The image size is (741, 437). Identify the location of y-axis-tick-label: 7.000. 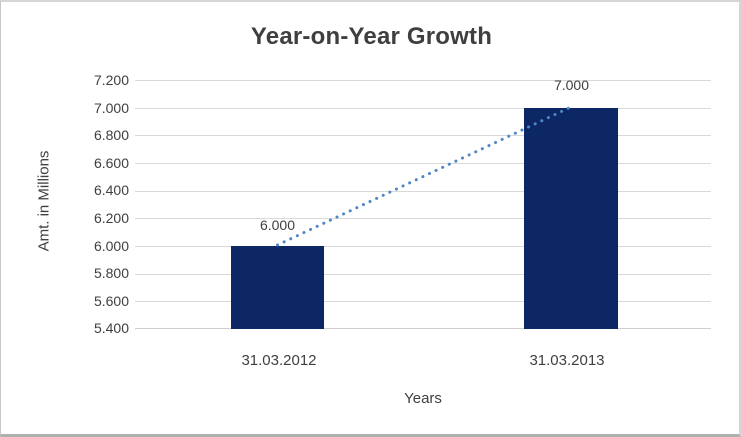
(111, 108).